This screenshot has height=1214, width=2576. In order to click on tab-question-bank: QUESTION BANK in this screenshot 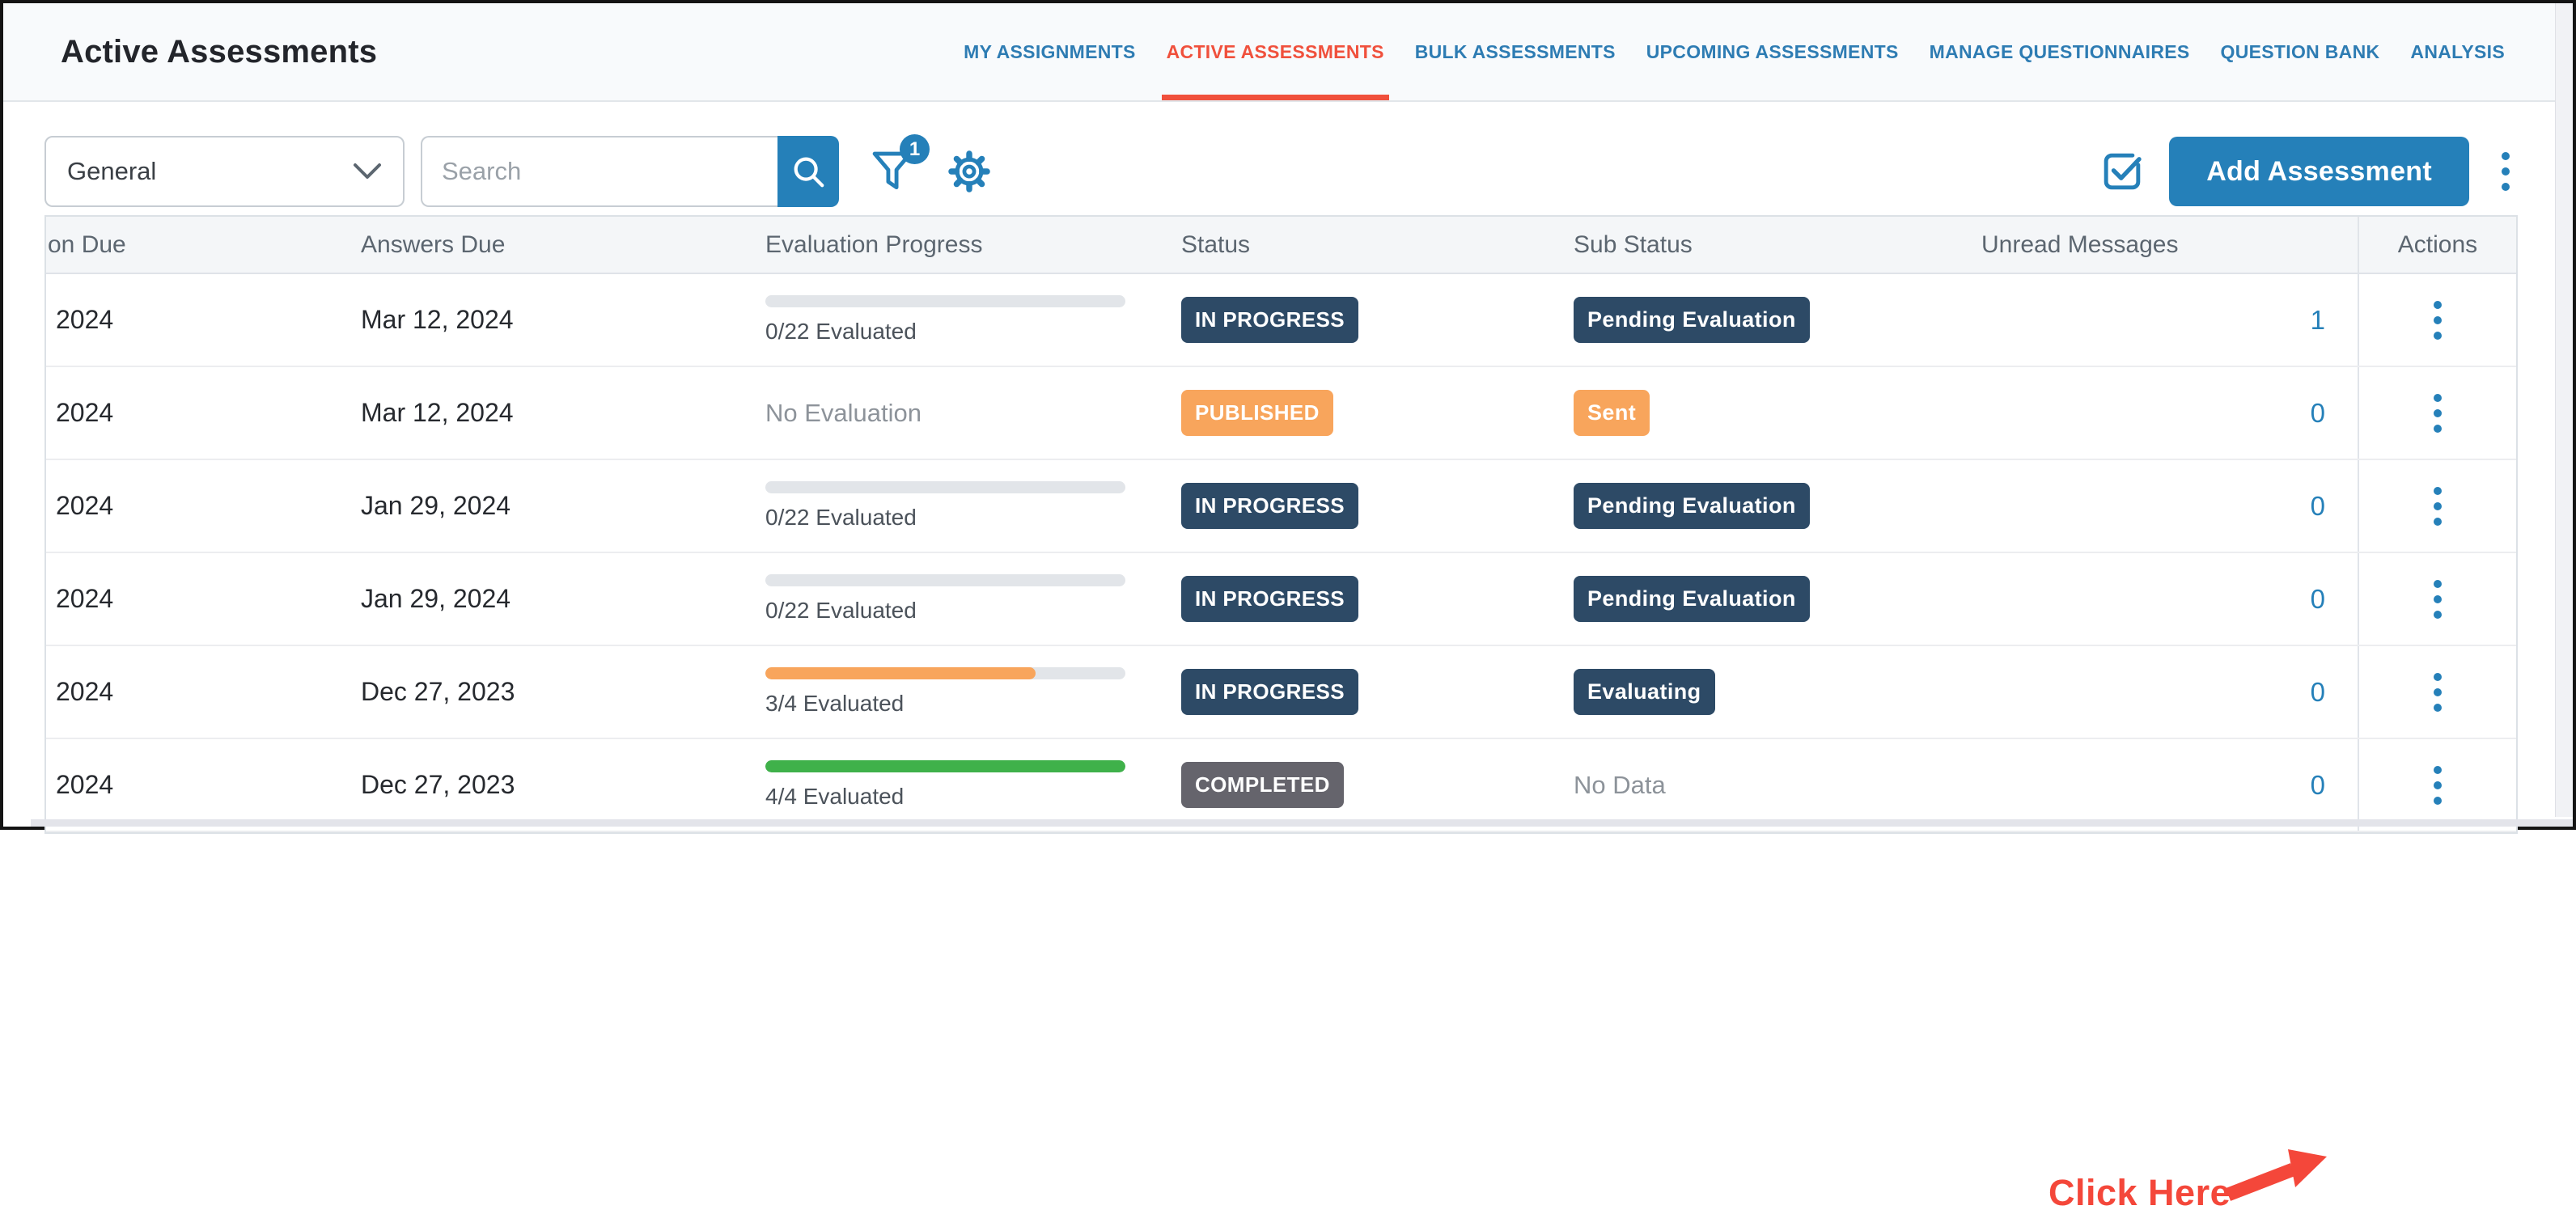, I will do `click(2300, 51)`.